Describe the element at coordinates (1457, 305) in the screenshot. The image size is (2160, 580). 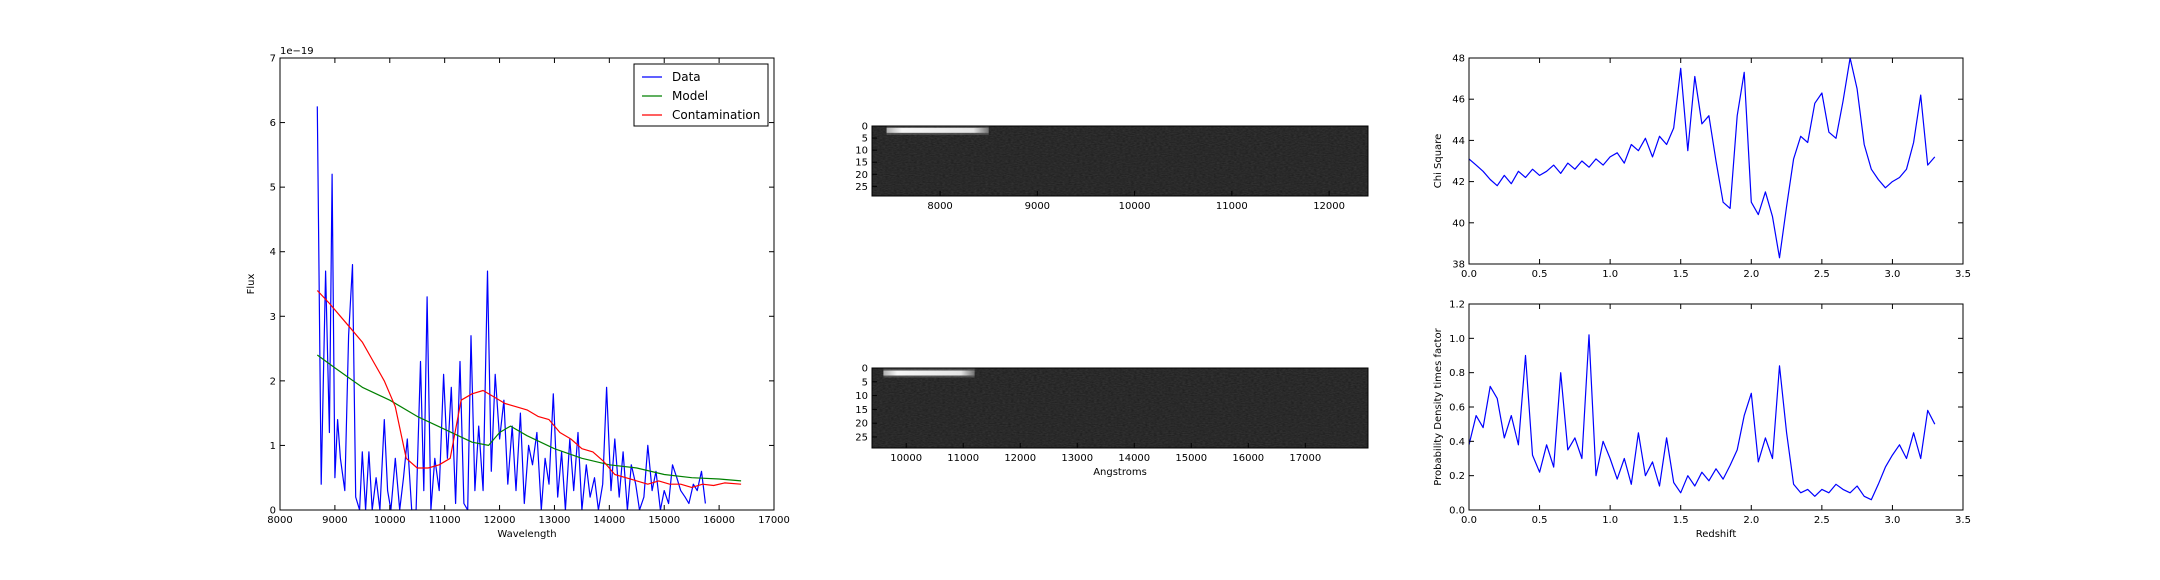
I see `y-tick-label: 1.2` at that location.